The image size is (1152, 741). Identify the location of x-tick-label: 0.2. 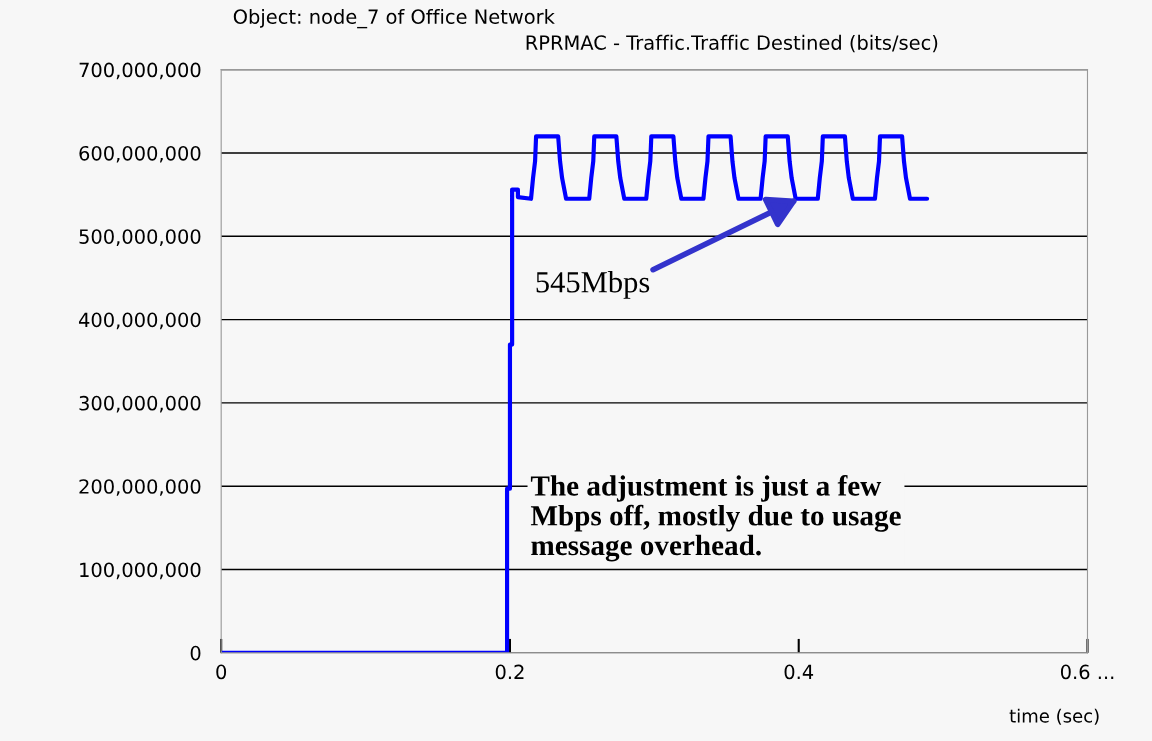
(509, 672).